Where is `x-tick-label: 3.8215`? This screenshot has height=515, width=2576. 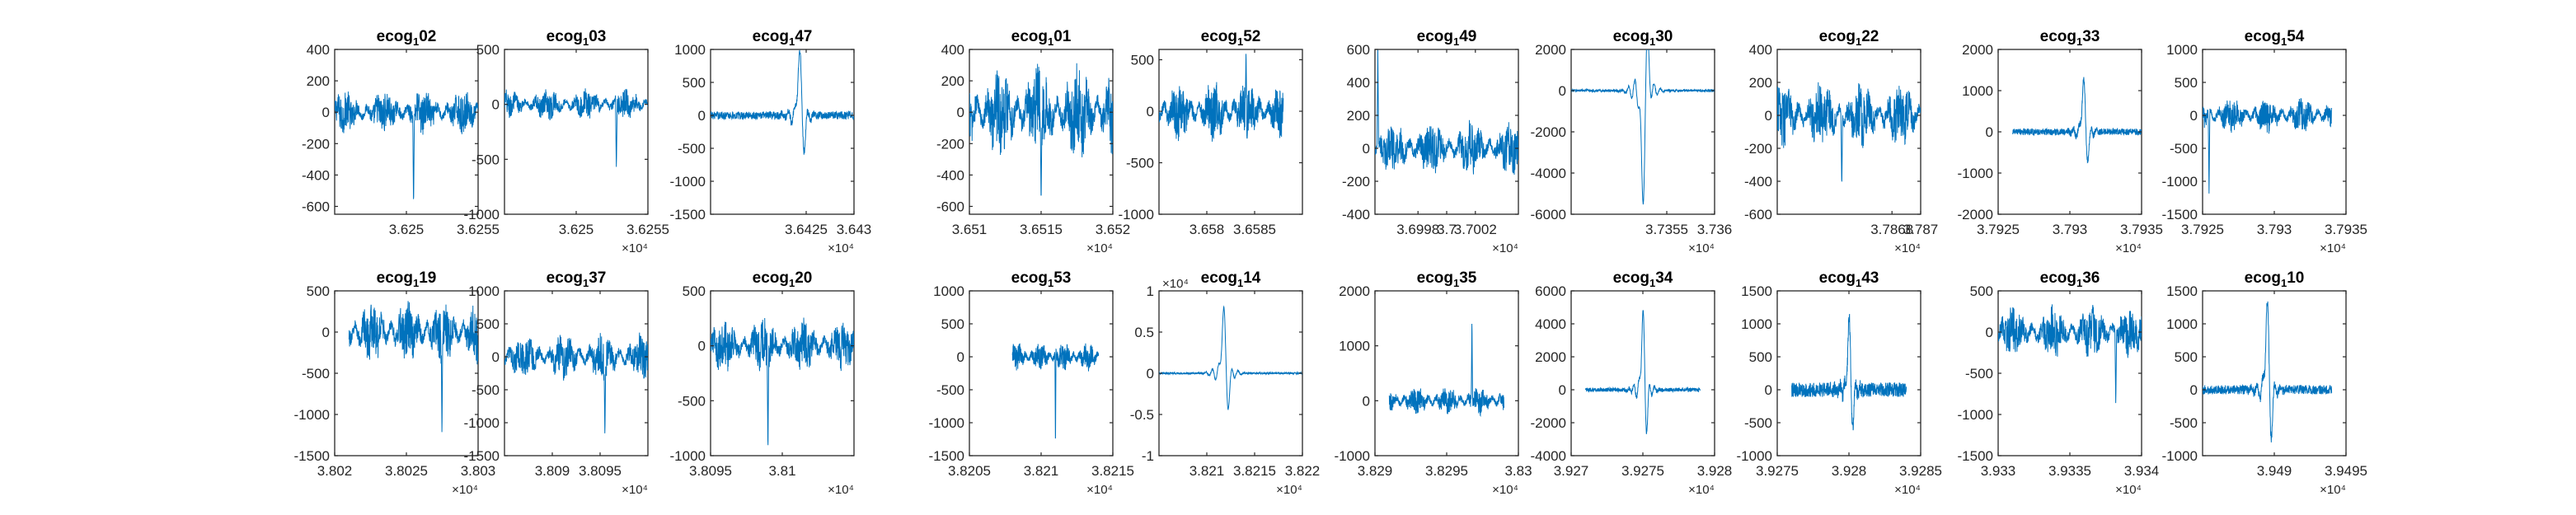
x-tick-label: 3.8215 is located at coordinates (1255, 471).